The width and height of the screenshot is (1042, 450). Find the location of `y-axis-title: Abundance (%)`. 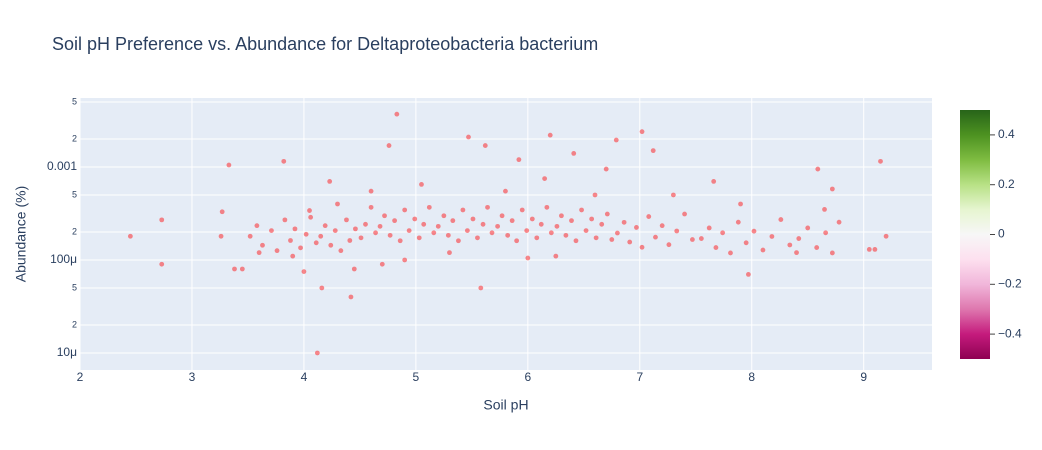

y-axis-title: Abundance (%) is located at coordinates (21, 234).